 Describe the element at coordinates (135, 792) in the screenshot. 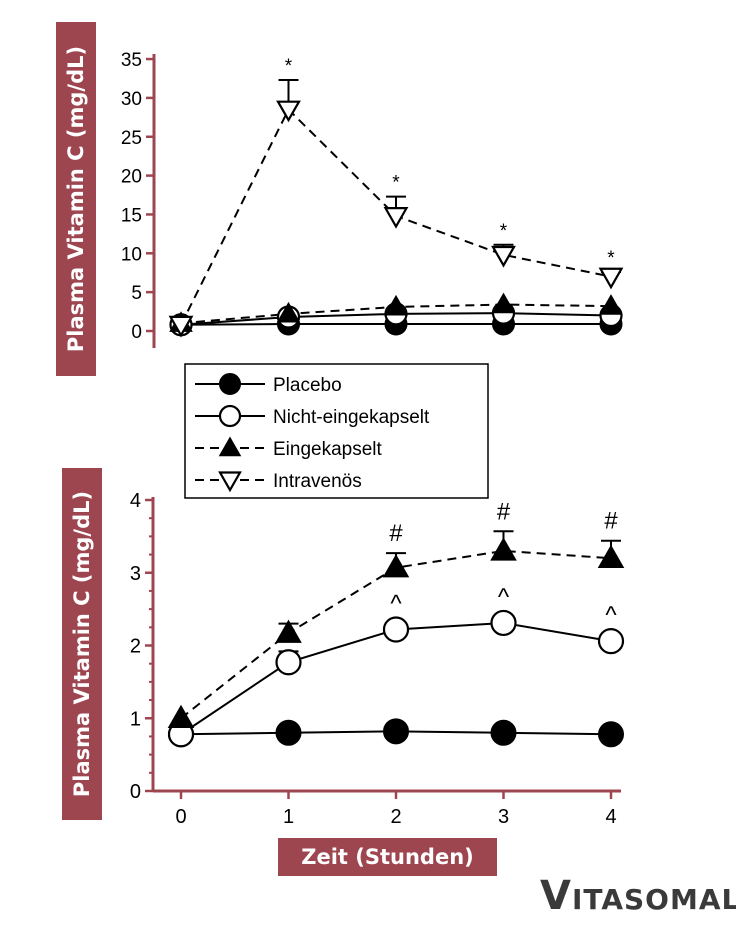

I see `bottom-y-tick-label: 0` at that location.